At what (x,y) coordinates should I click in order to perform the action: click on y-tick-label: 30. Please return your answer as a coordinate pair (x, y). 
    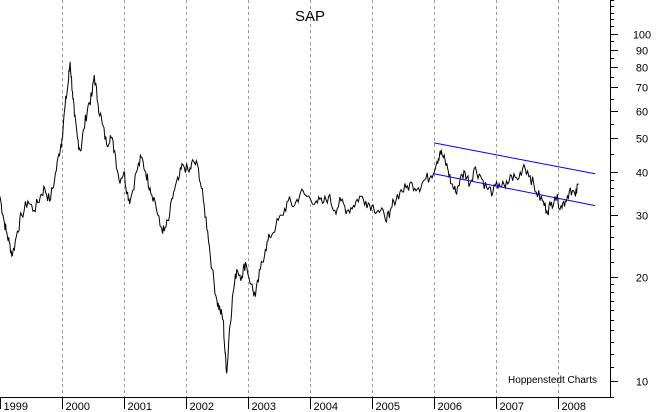
    Looking at the image, I should click on (642, 217).